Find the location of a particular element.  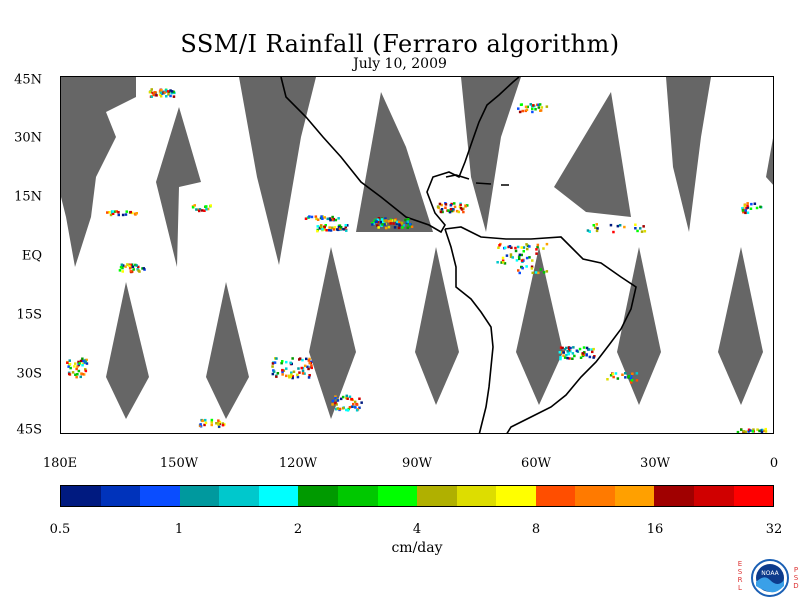

lat-label-45s: 45S is located at coordinates (29, 430).